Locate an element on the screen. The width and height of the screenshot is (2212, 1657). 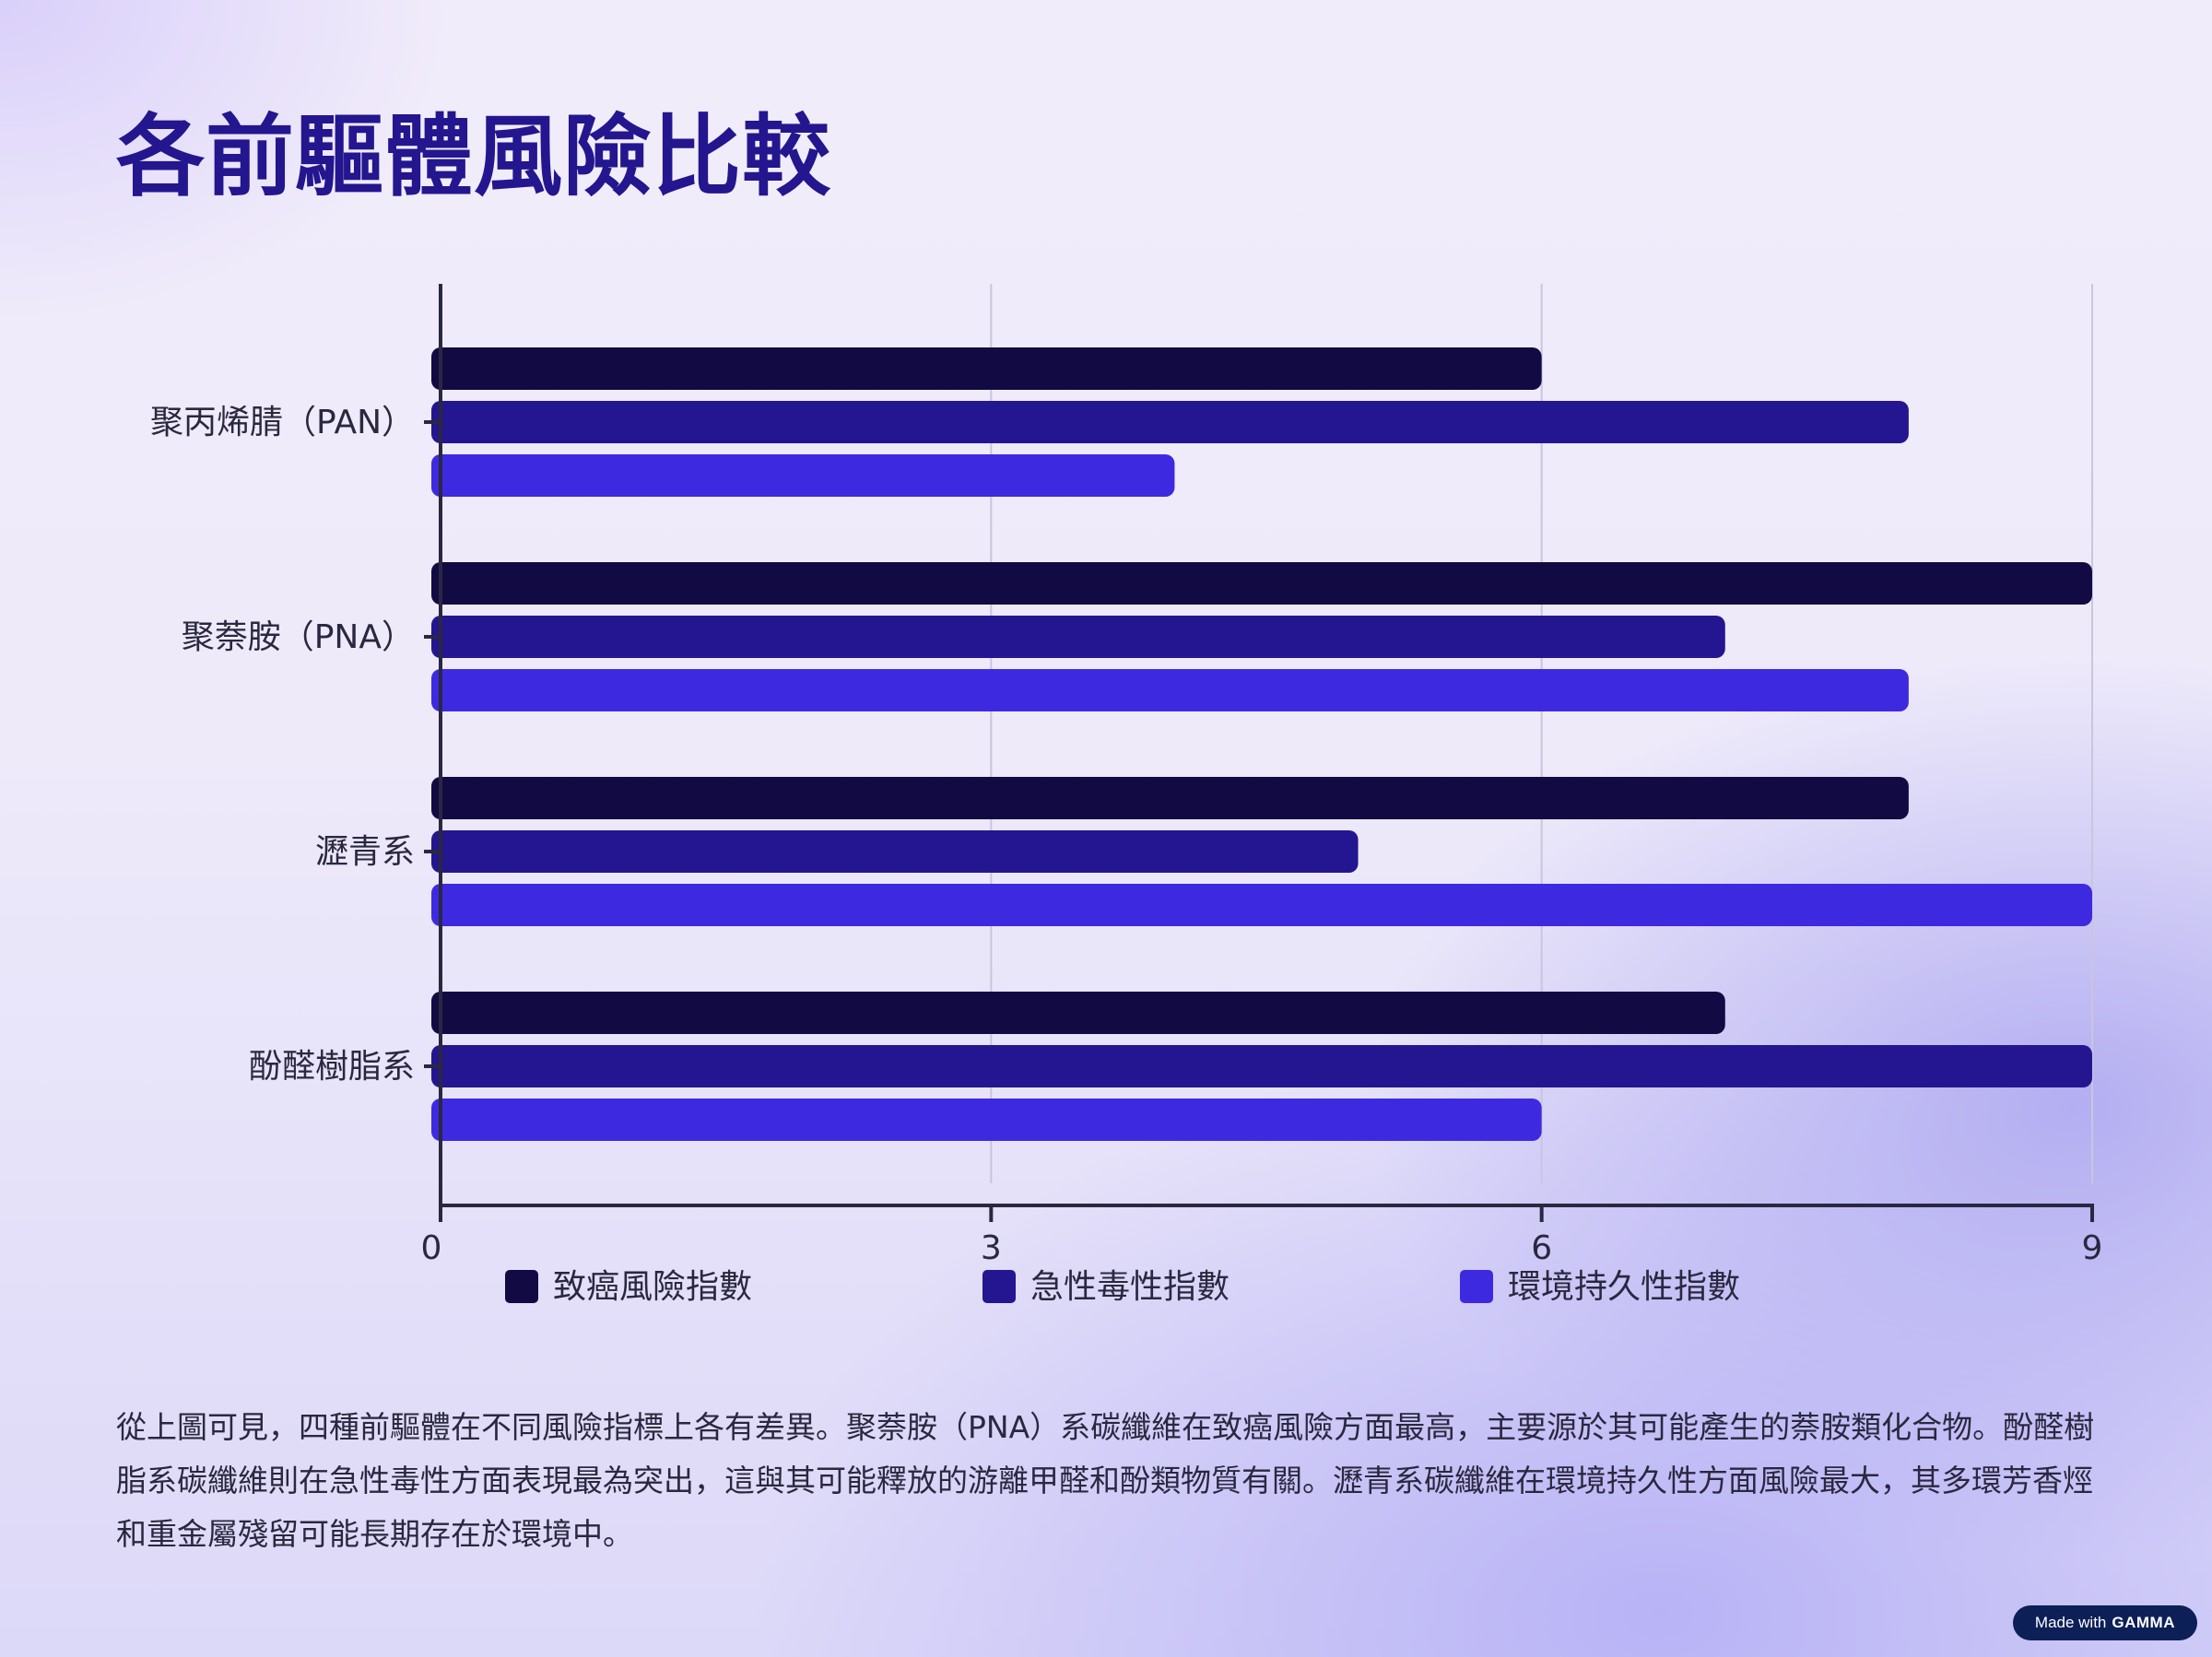
x-tick-label-0: 0 is located at coordinates (431, 1248).